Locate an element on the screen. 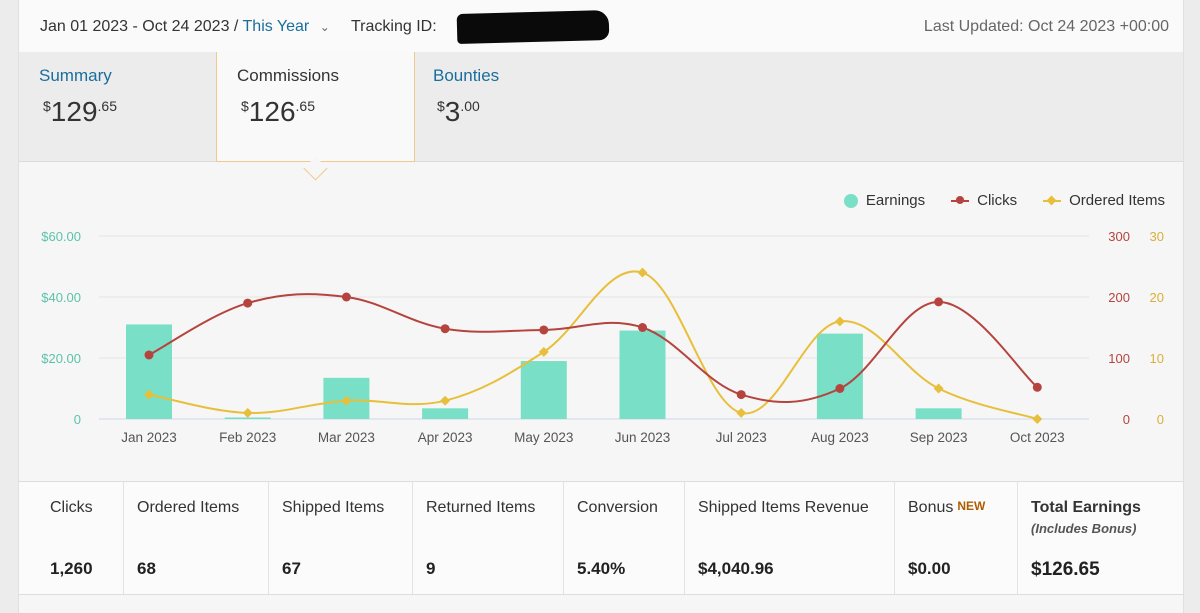 This screenshot has width=1200, height=613. range-preset-link: This Year is located at coordinates (276, 26).